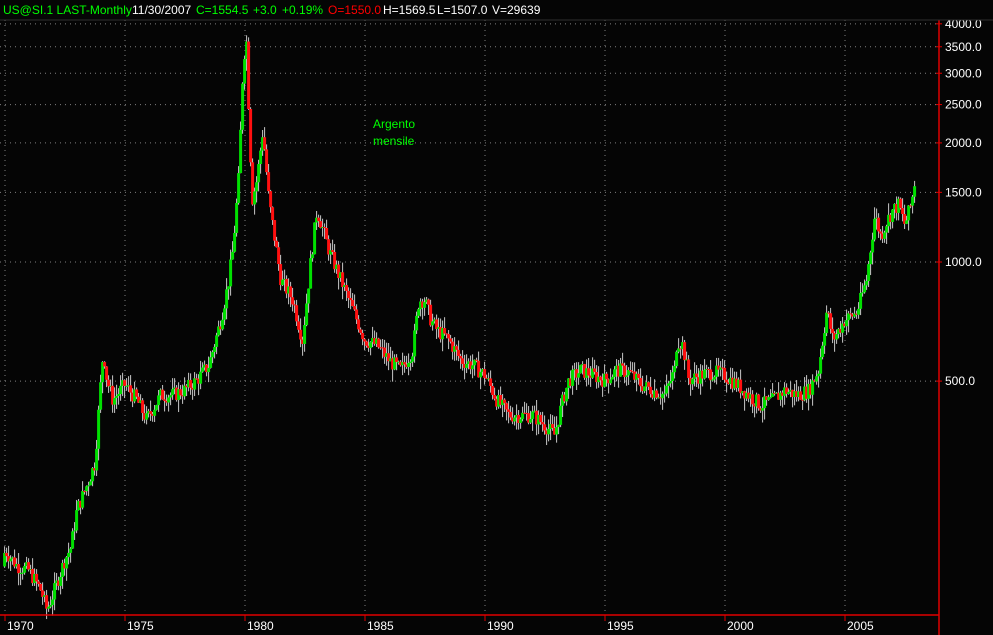  I want to click on high-label: H=1569.5, so click(409, 10).